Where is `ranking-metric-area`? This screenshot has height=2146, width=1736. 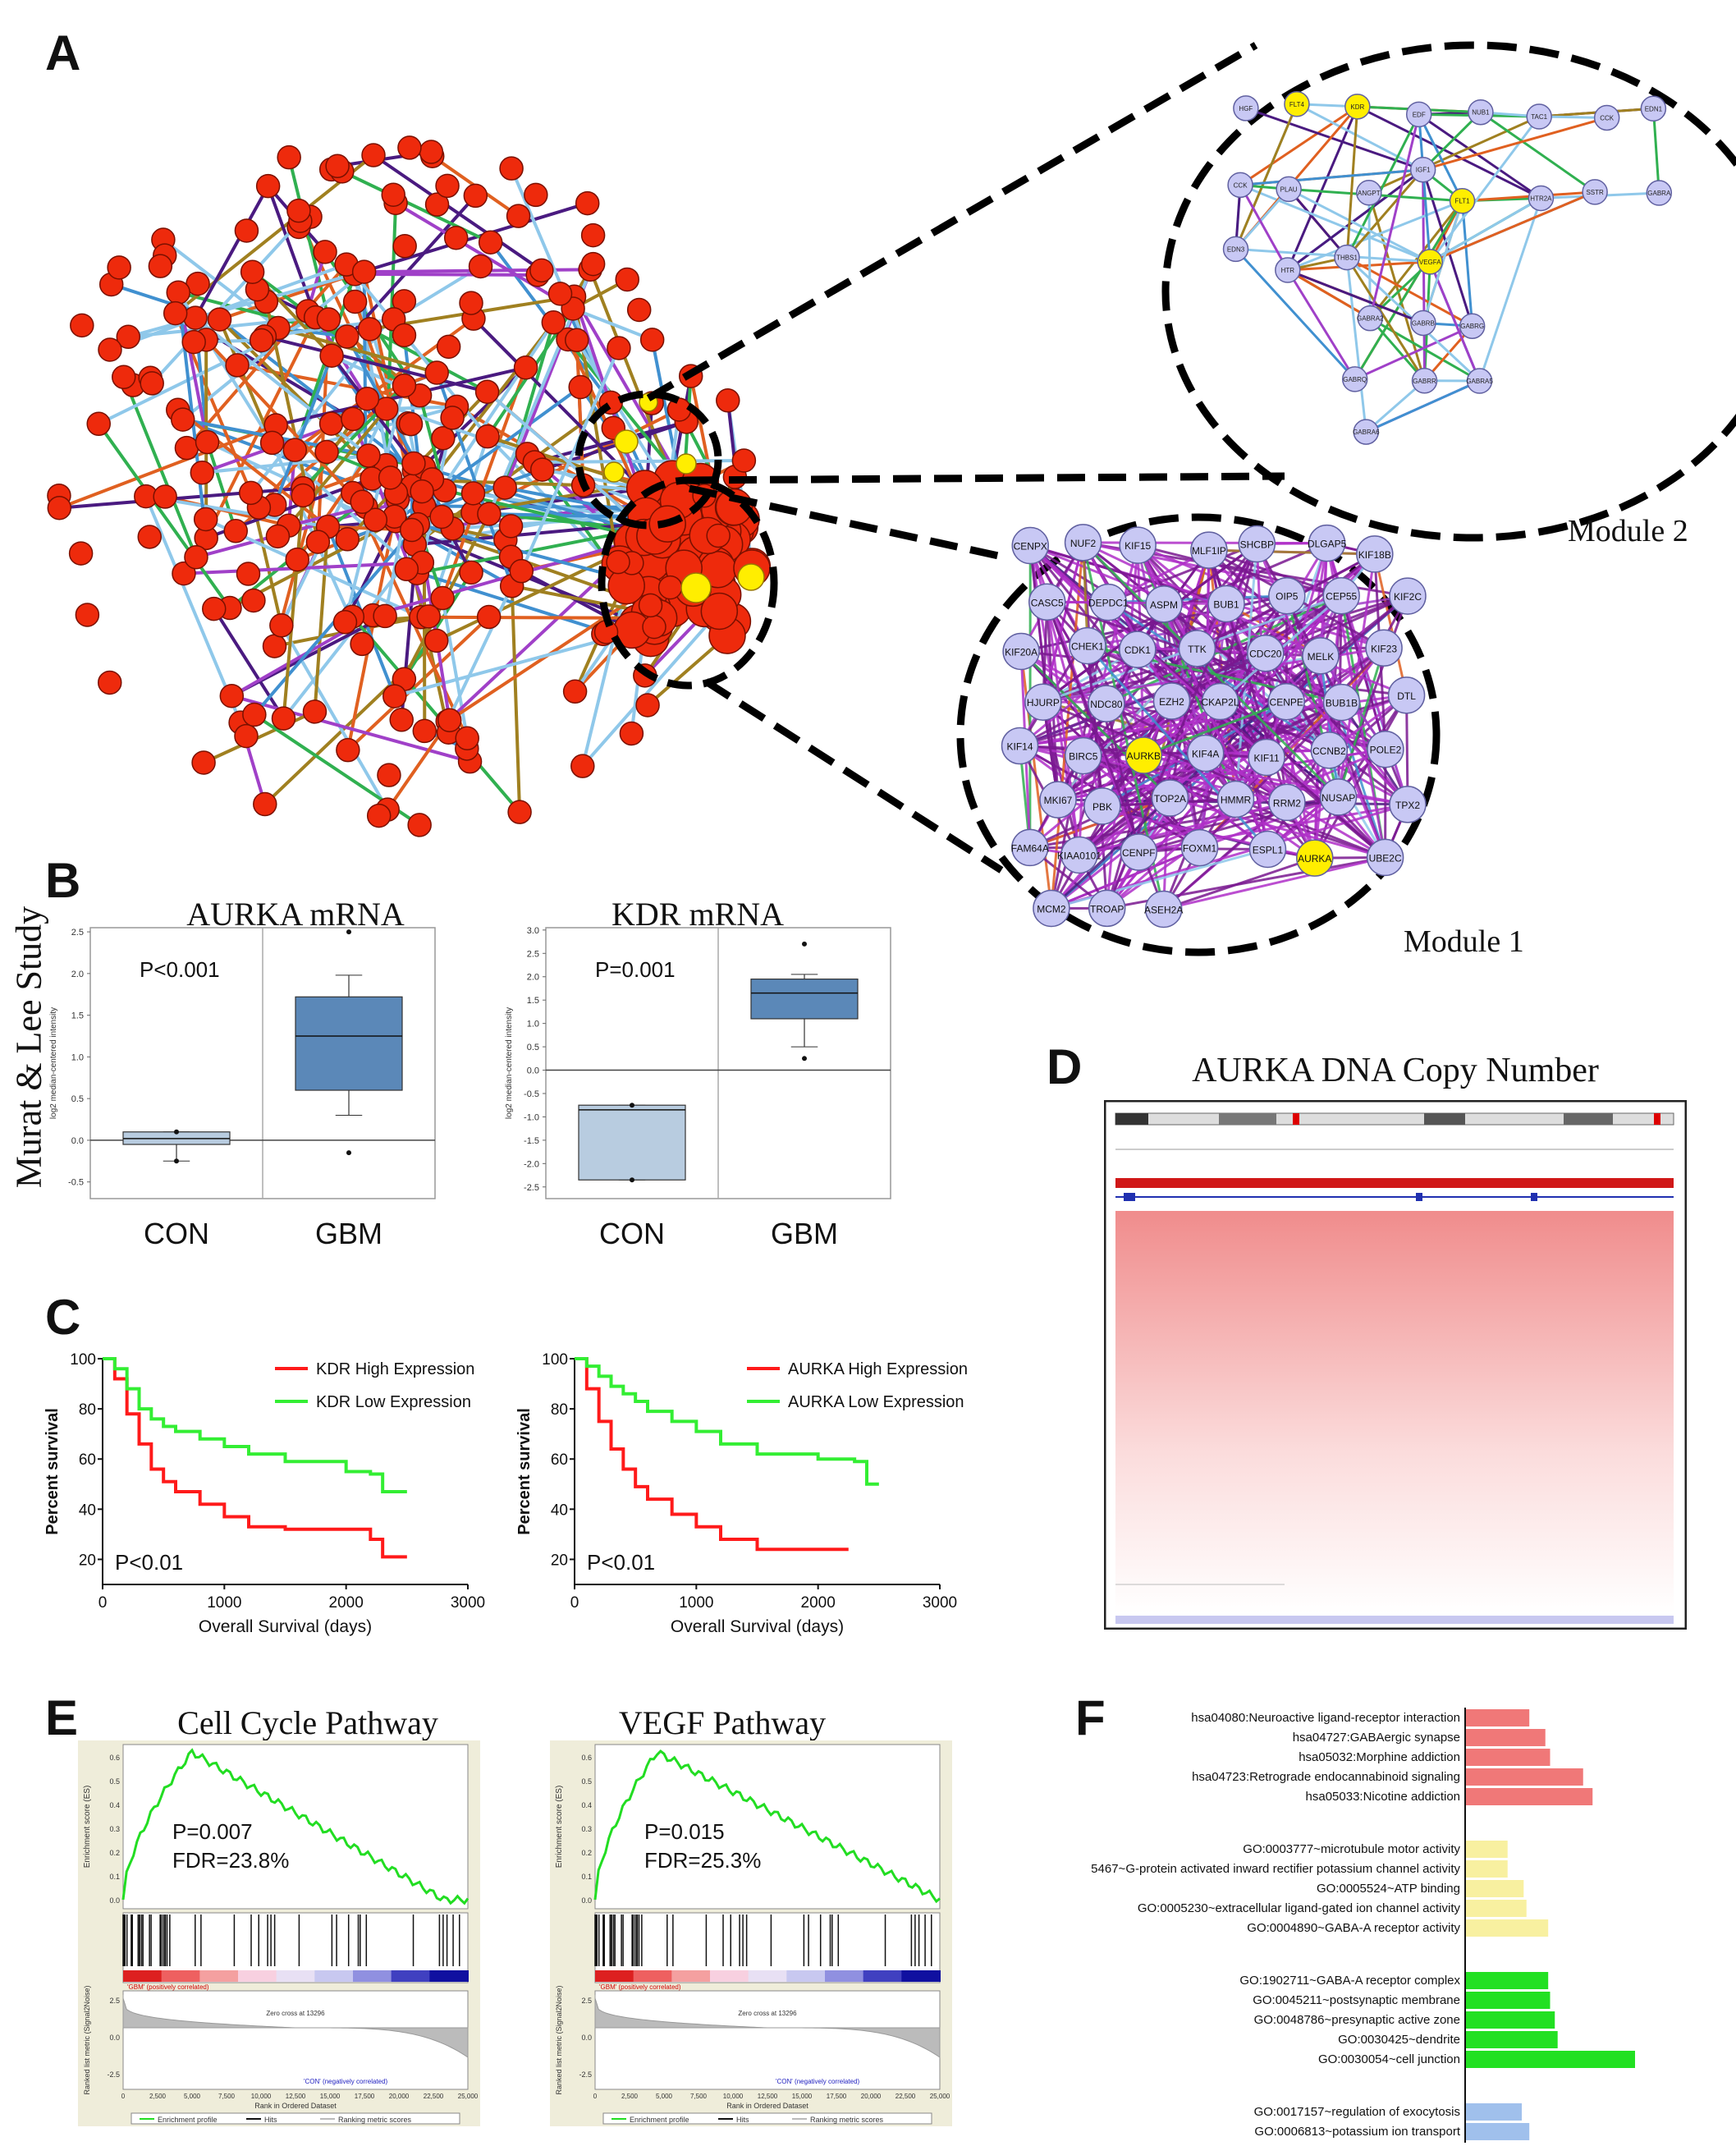
ranking-metric-area is located at coordinates (295, 2026).